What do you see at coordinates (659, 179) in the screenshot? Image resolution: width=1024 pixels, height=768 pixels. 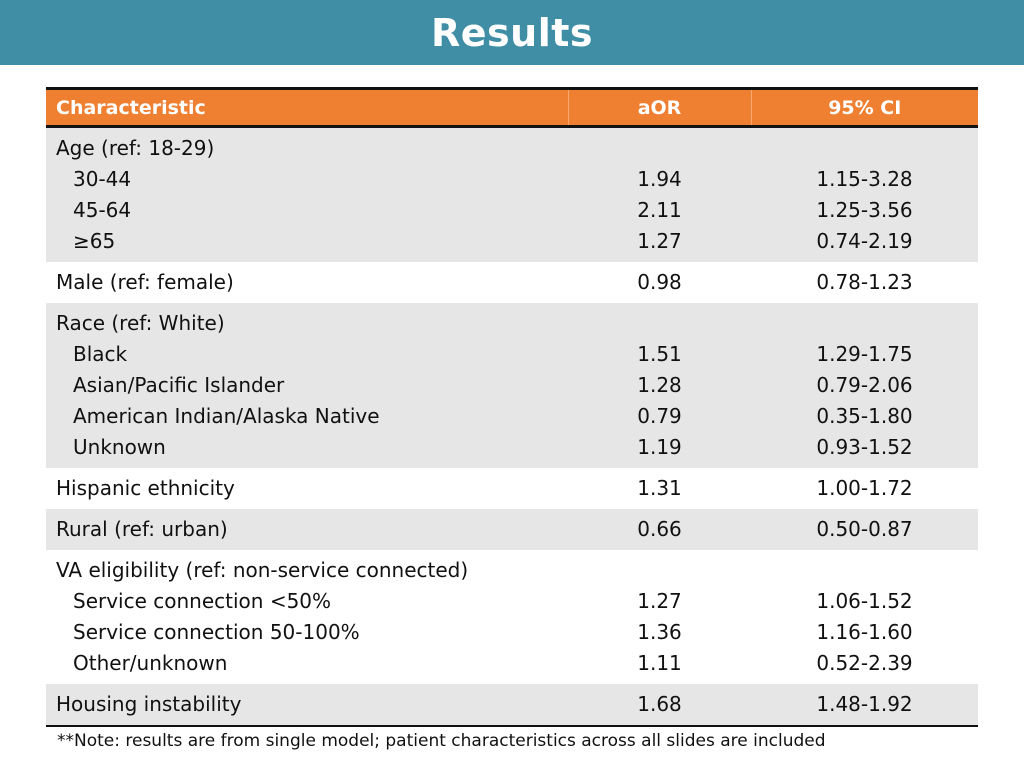 I see `aor-value: 1.94` at bounding box center [659, 179].